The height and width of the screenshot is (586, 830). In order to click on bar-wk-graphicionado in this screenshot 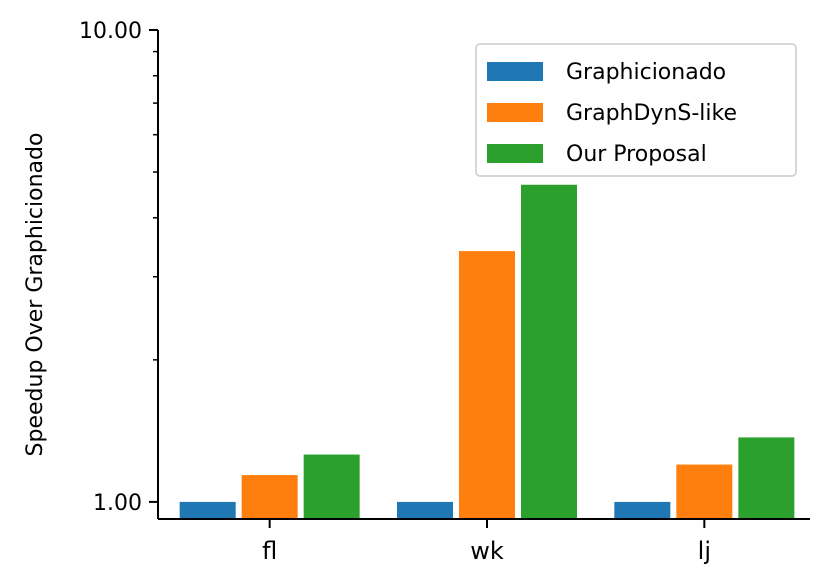, I will do `click(425, 510)`.